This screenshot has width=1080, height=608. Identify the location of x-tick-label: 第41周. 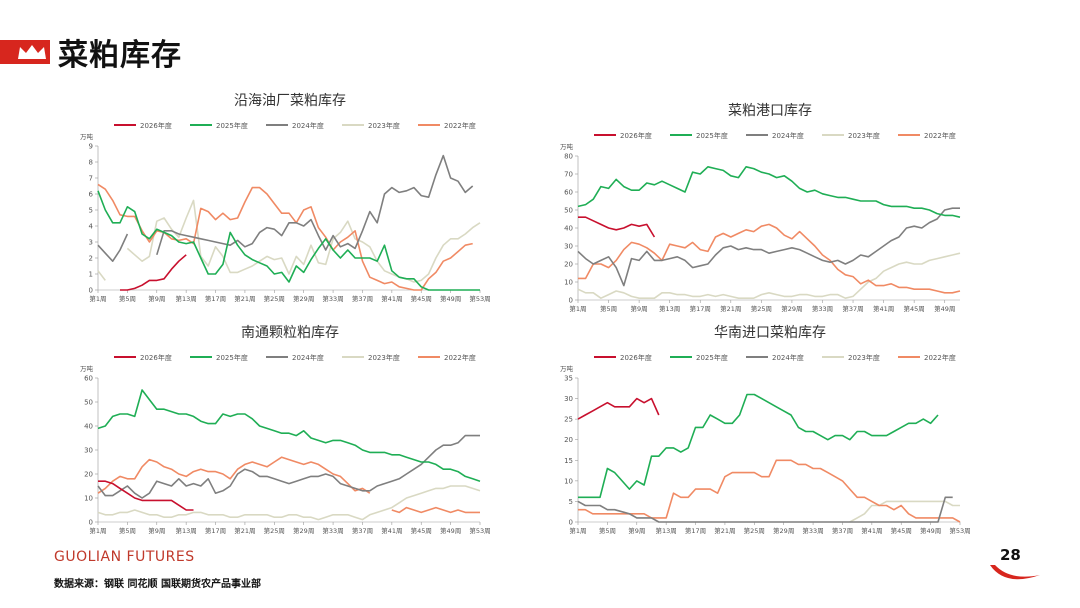
(871, 530).